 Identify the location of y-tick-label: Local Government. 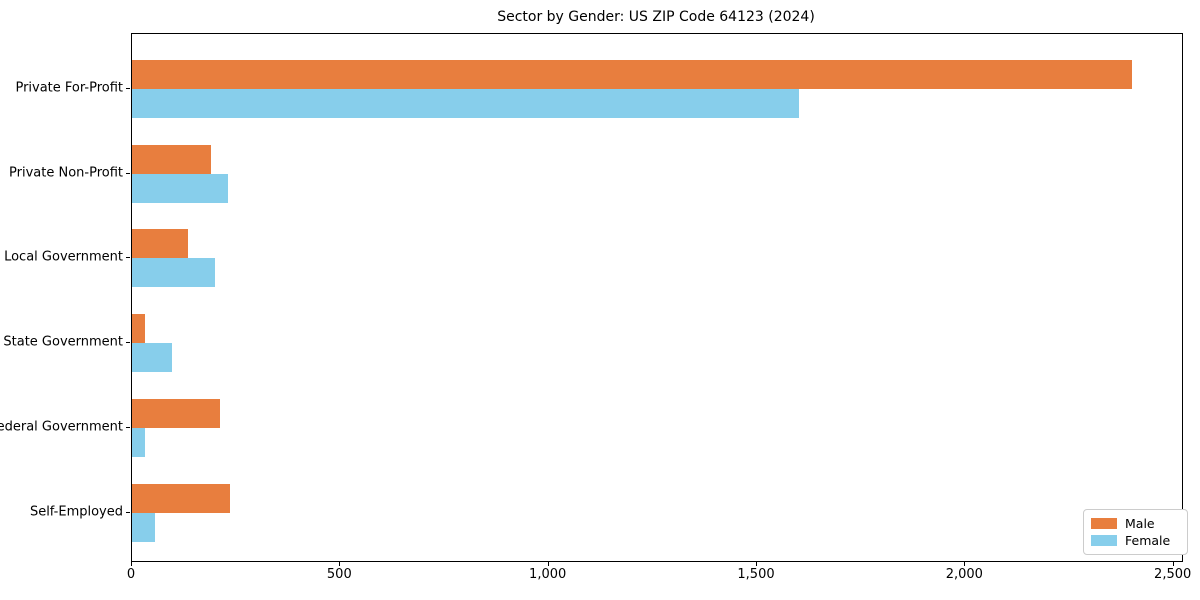
(63, 257).